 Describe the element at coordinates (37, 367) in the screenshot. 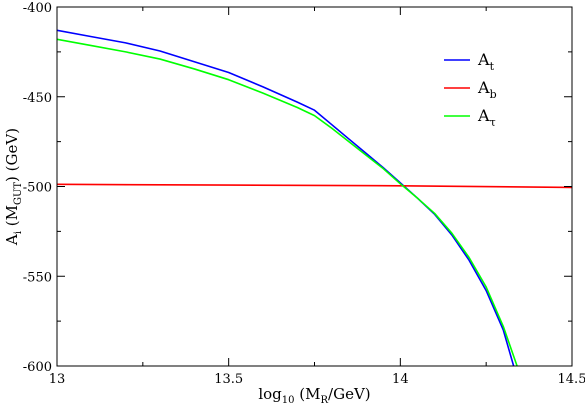

I see `y-tick-label: -600` at that location.